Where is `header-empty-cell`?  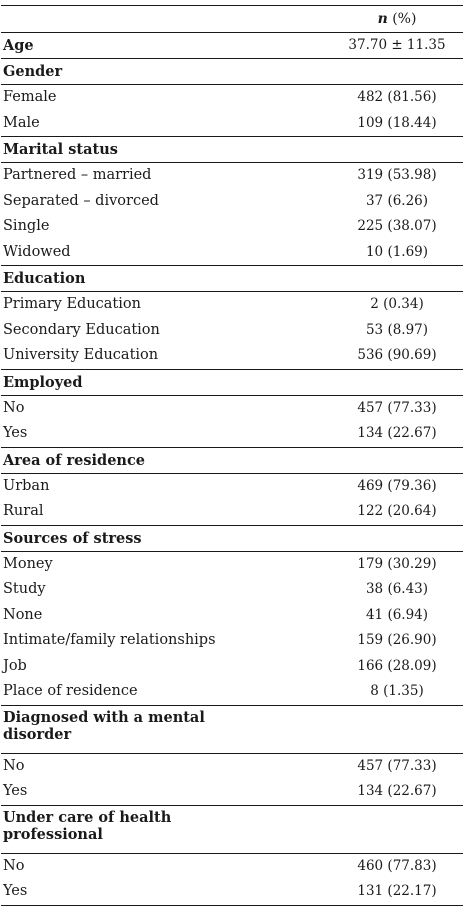
header-empty-cell is located at coordinates (151, 19).